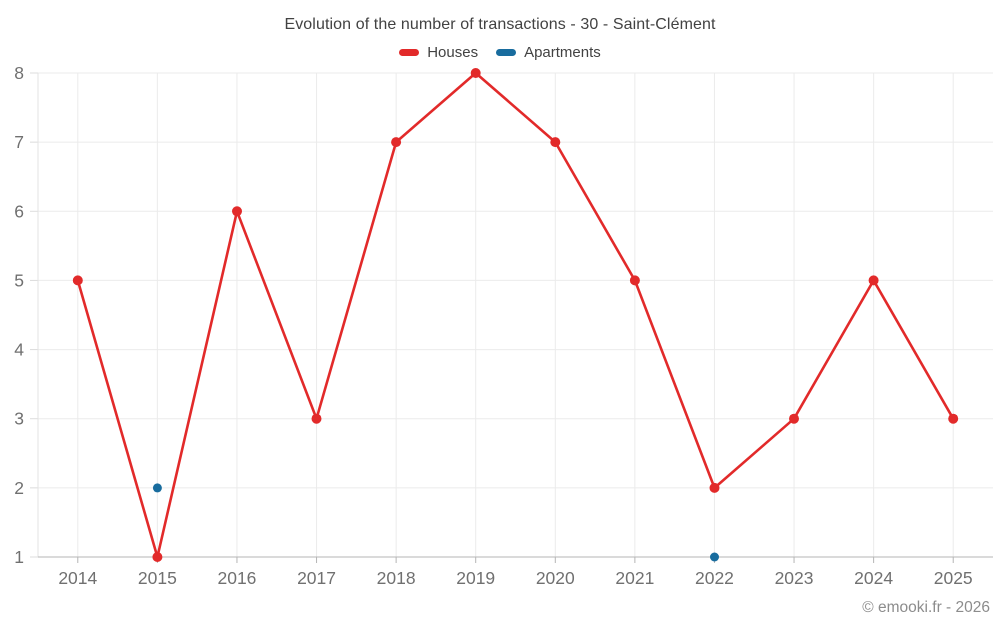  I want to click on x-axis-tick-label: 2015, so click(157, 578).